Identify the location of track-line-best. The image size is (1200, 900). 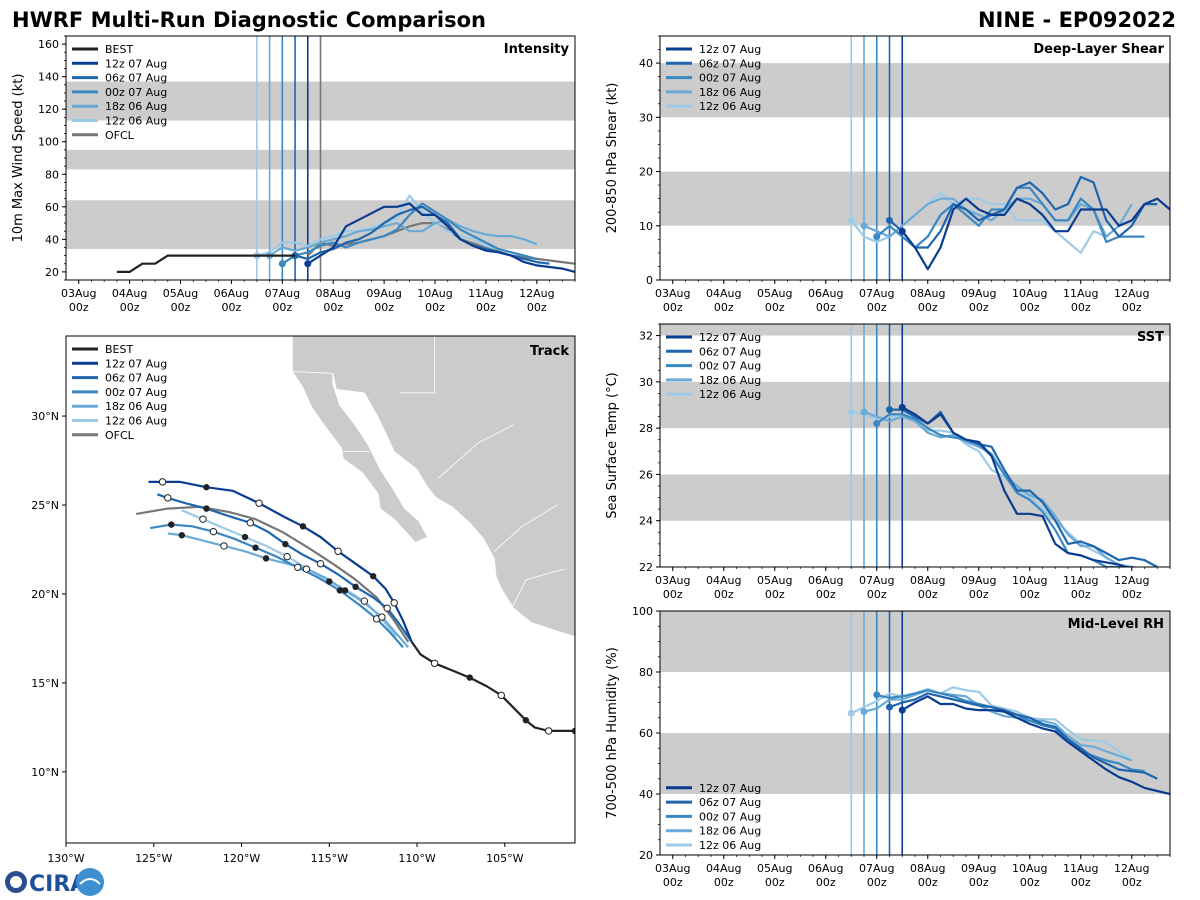
(492, 687).